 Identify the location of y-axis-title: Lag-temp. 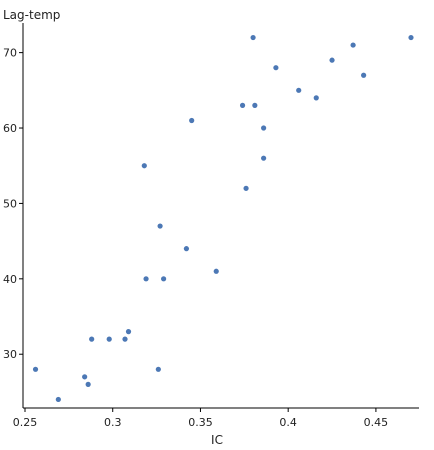
(31, 15).